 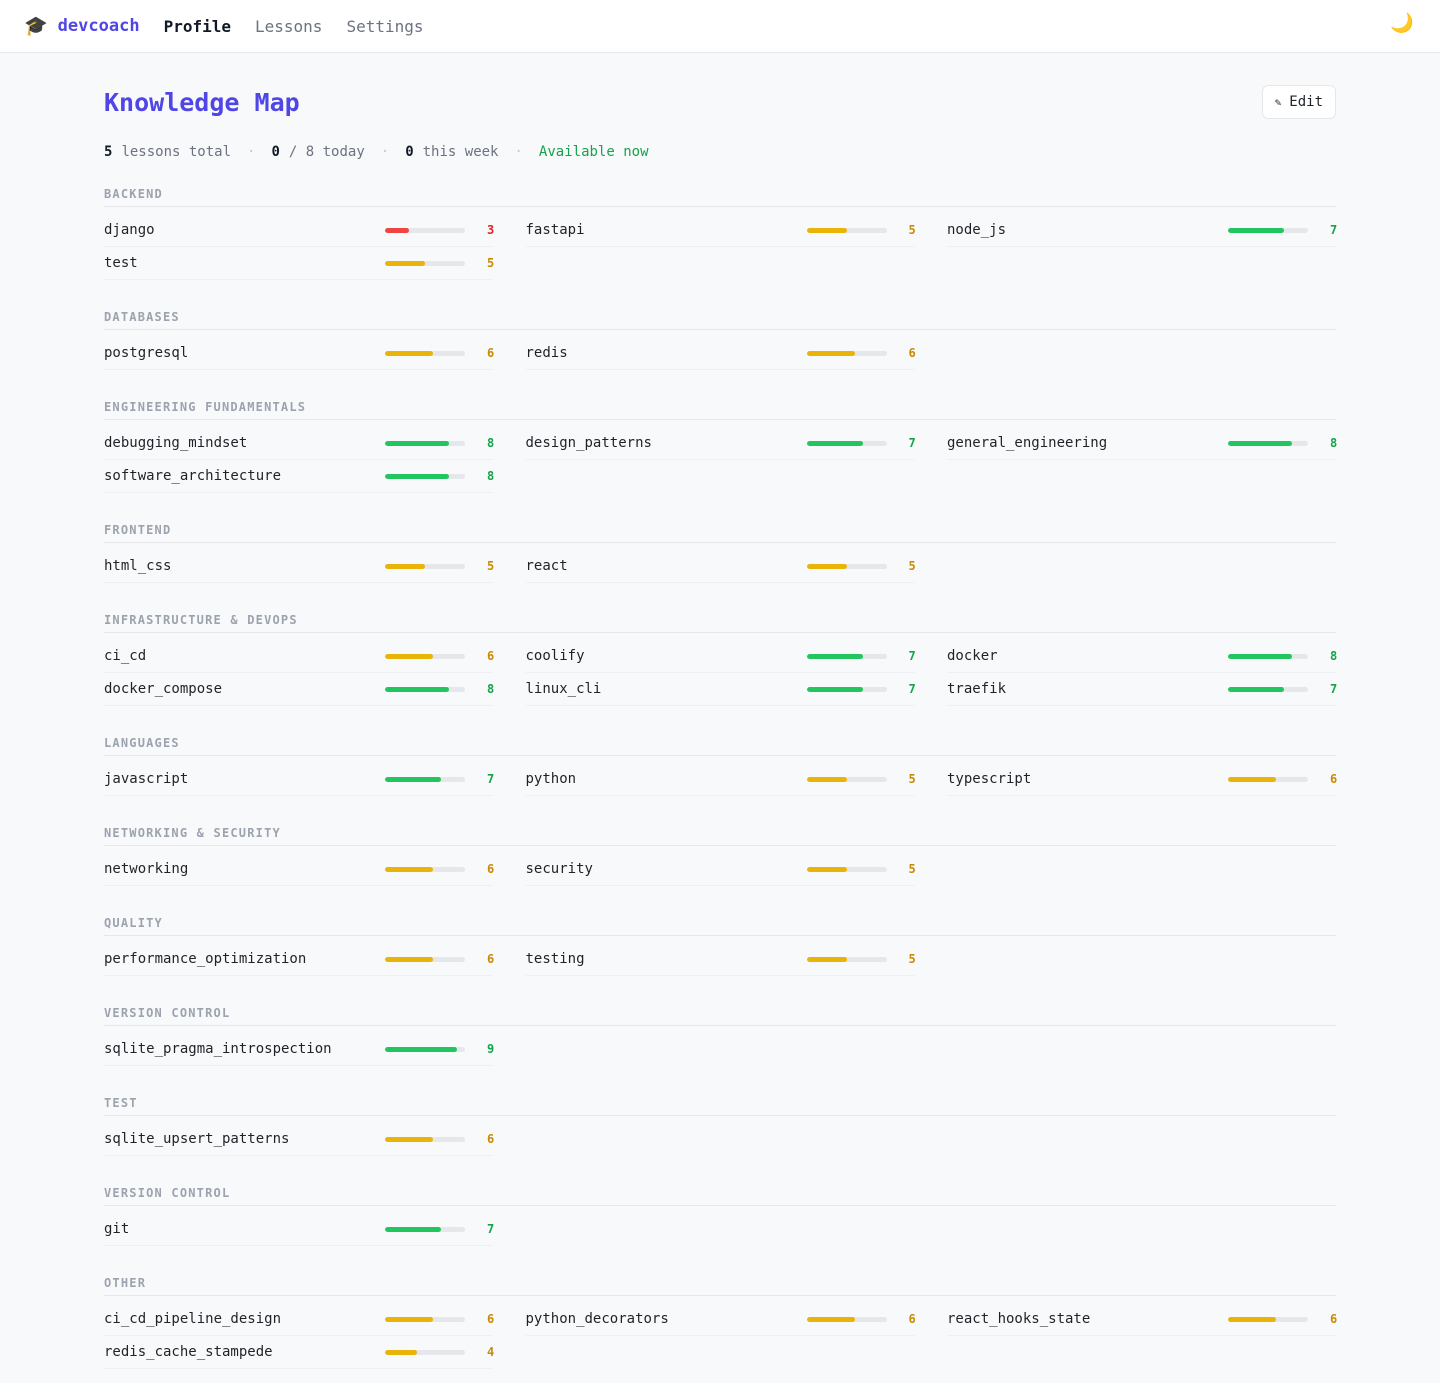 What do you see at coordinates (1142, 1319) in the screenshot?
I see `skill-row: react_hooks_state 6` at bounding box center [1142, 1319].